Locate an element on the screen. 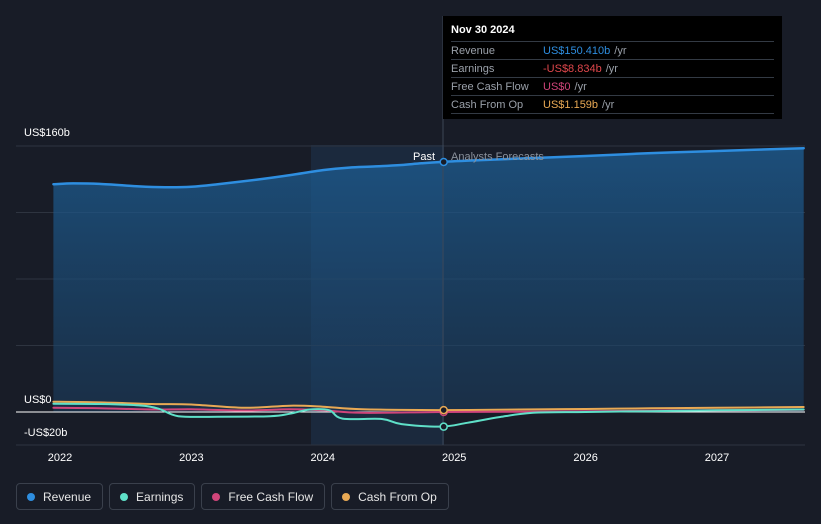 This screenshot has width=821, height=524. y-tick-label-zero: US$0 is located at coordinates (38, 400).